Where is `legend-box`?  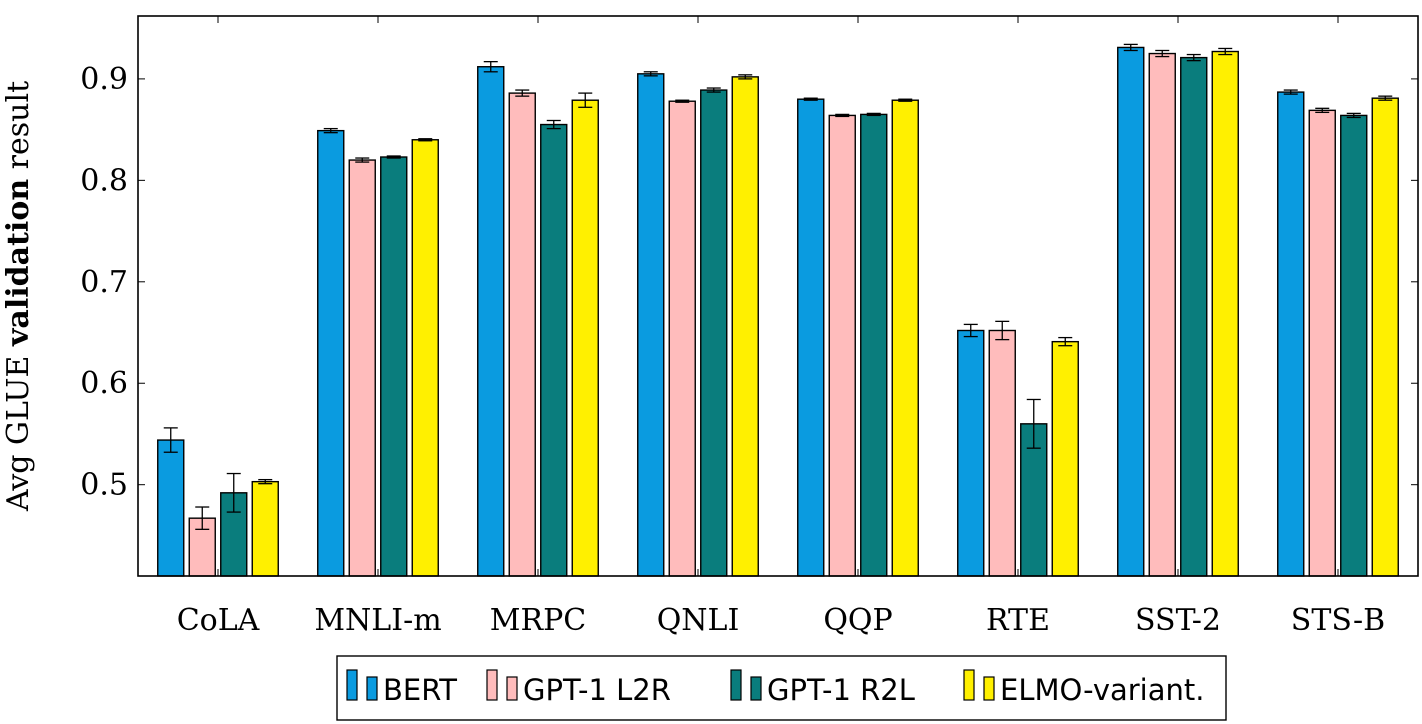 legend-box is located at coordinates (781, 688).